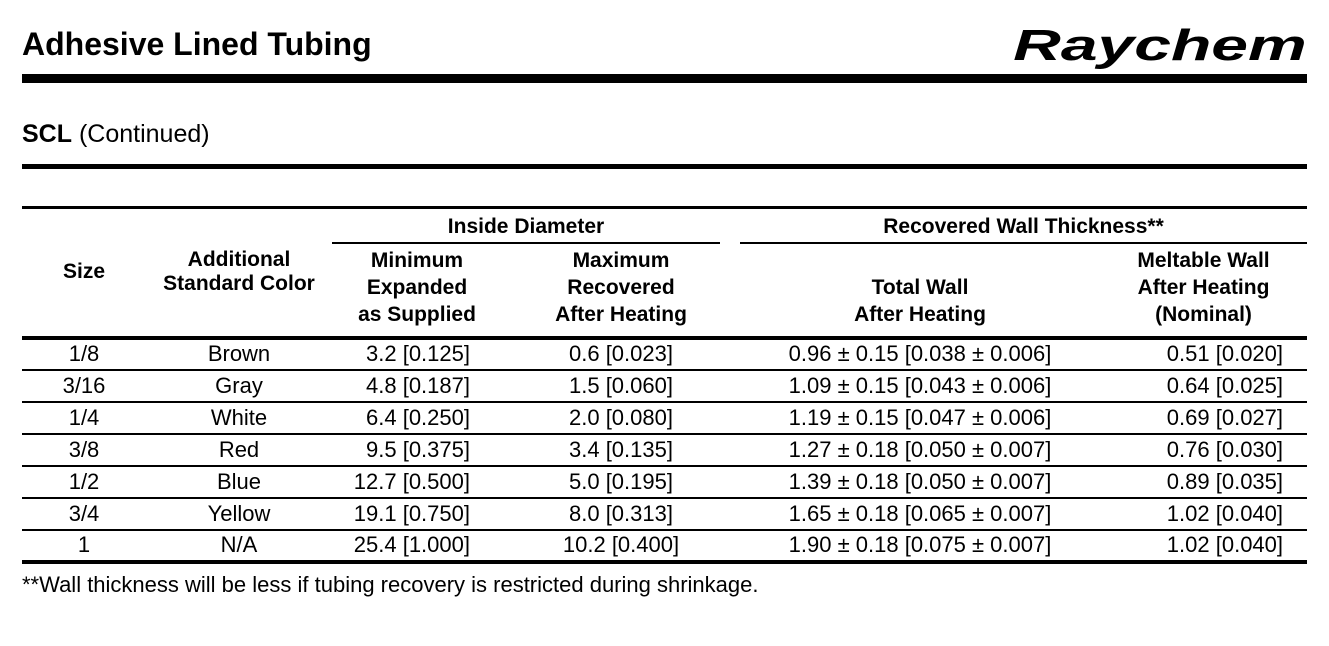 This screenshot has height=646, width=1329. What do you see at coordinates (621, 449) in the screenshot?
I see `cell-max-recovered: 3.4 [0.135]` at bounding box center [621, 449].